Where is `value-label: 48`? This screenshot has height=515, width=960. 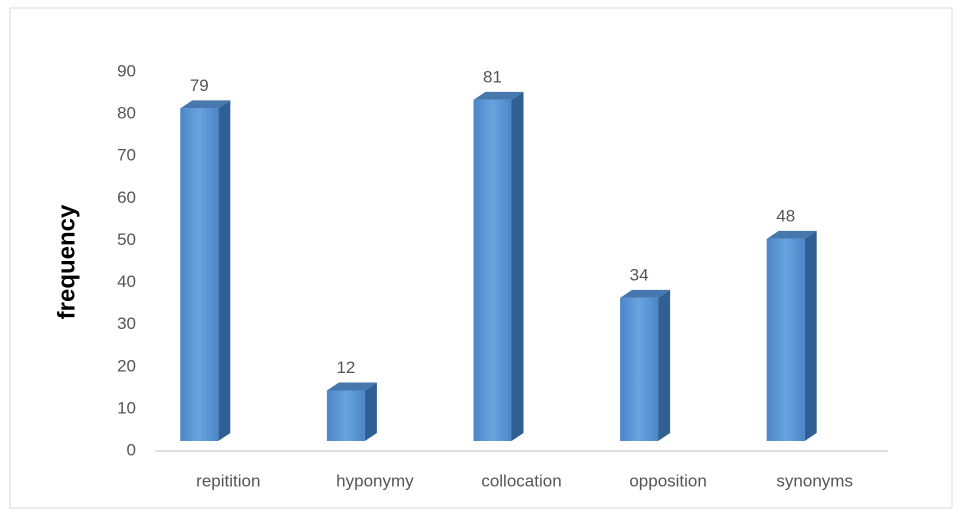
value-label: 48 is located at coordinates (785, 215).